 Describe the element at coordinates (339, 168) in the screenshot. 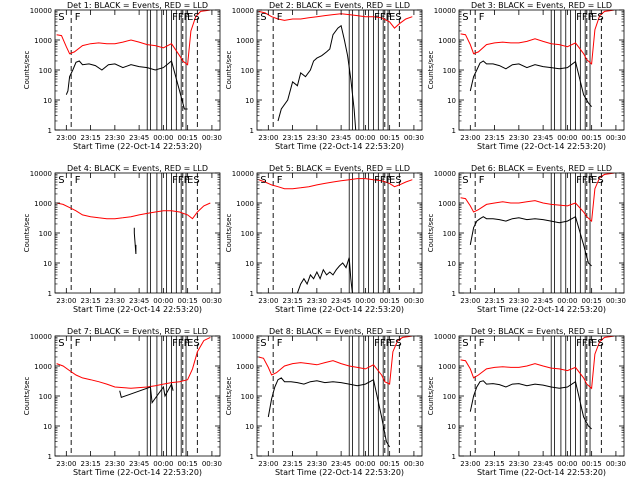

I see `panel-title: Det 5: BLACK = Events, RED = LLD` at that location.